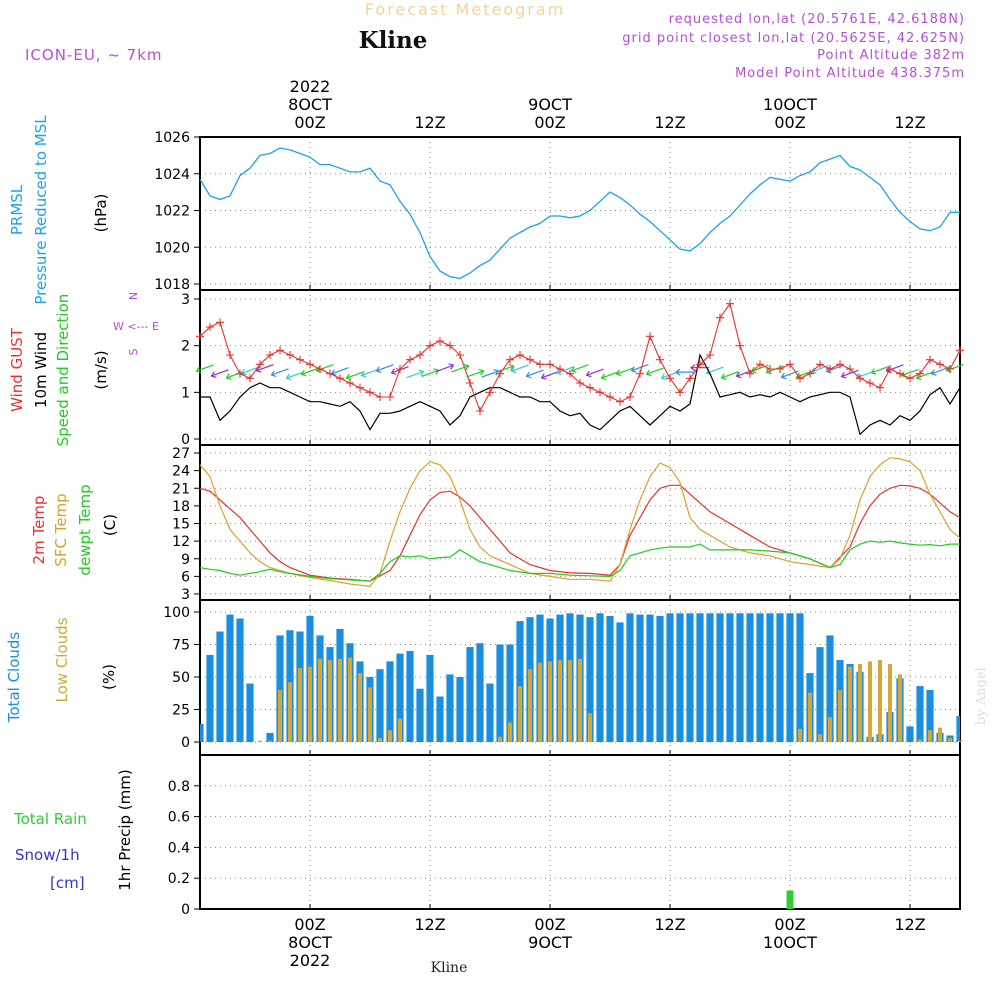 The width and height of the screenshot is (1000, 1000). I want to click on model-altitude: Model Point Altitude 438.375m, so click(850, 73).